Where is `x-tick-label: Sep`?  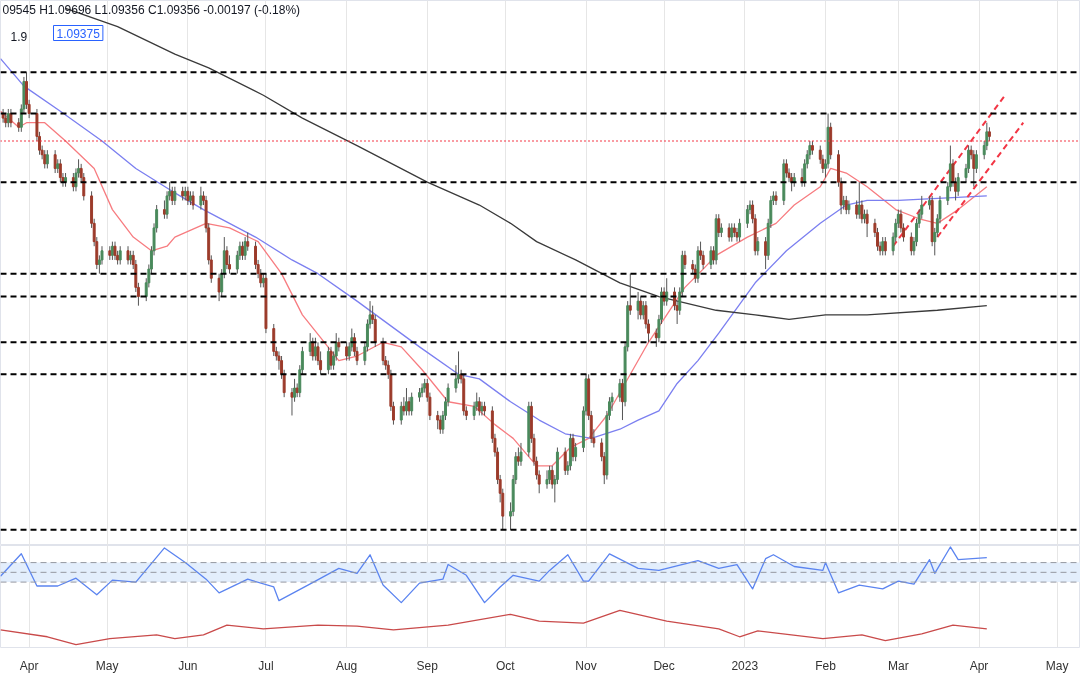 x-tick-label: Sep is located at coordinates (427, 665).